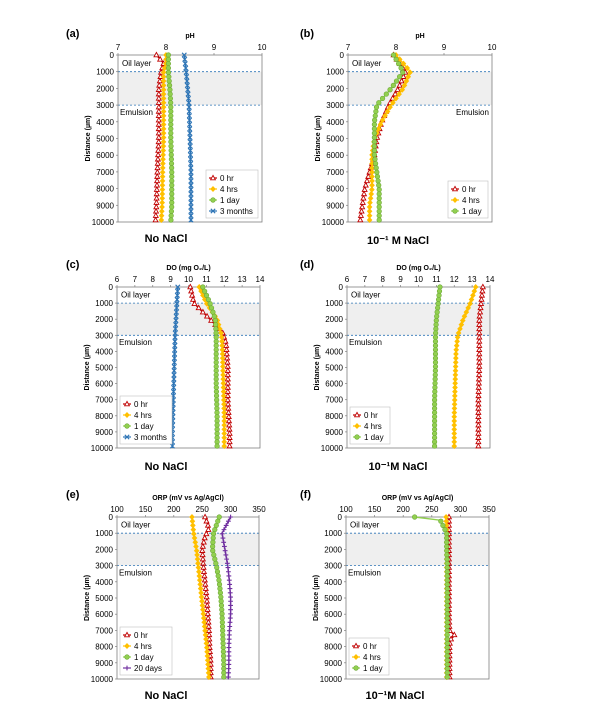  I want to click on x-tick-label: 9, so click(214, 47).